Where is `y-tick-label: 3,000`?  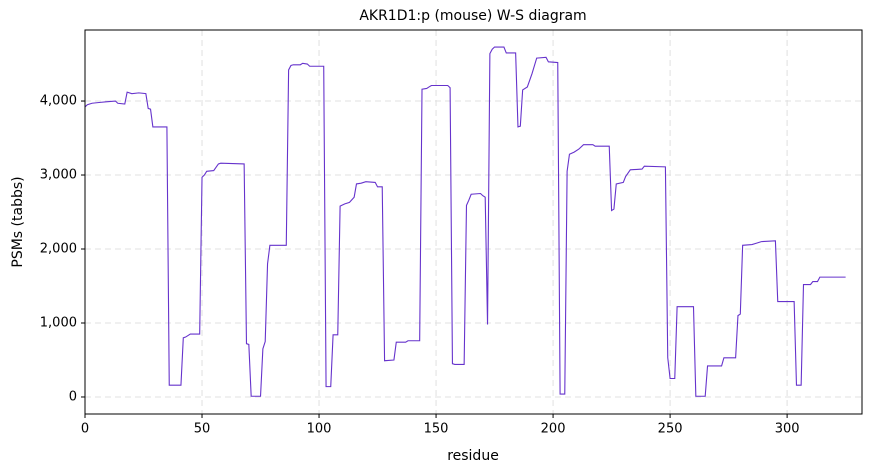 y-tick-label: 3,000 is located at coordinates (58, 175).